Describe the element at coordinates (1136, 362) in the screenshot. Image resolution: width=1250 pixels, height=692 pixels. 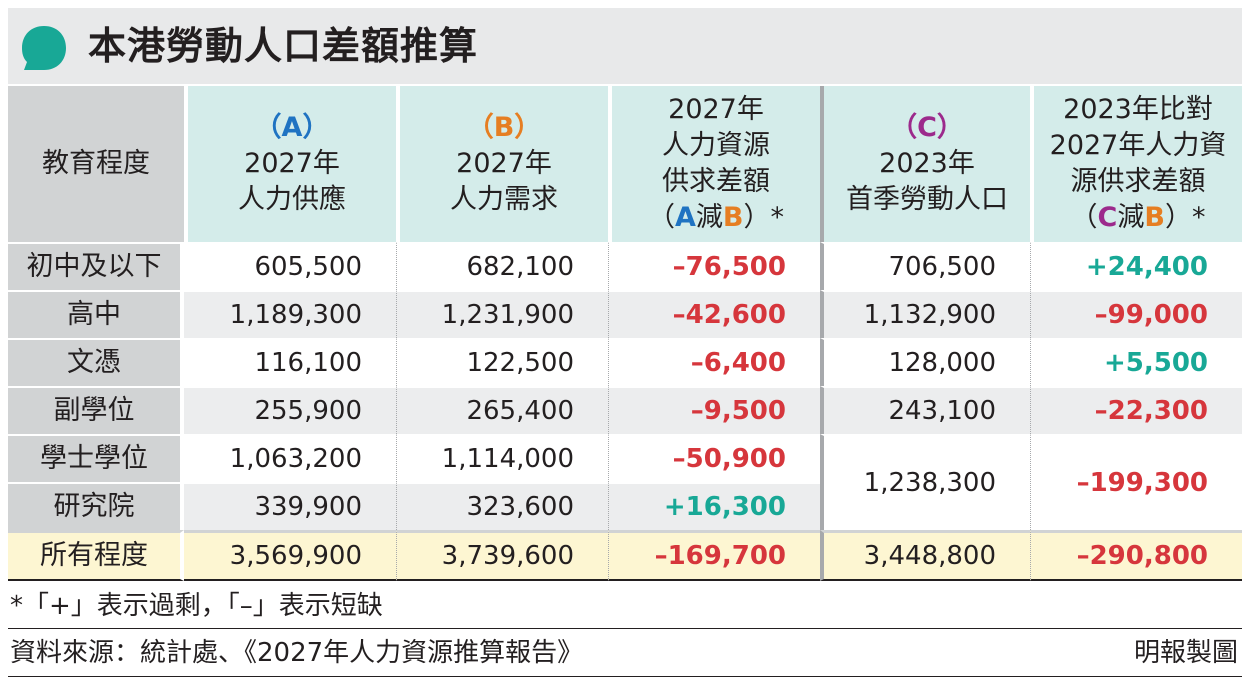
I see `cell-gap-2023: +5,500` at that location.